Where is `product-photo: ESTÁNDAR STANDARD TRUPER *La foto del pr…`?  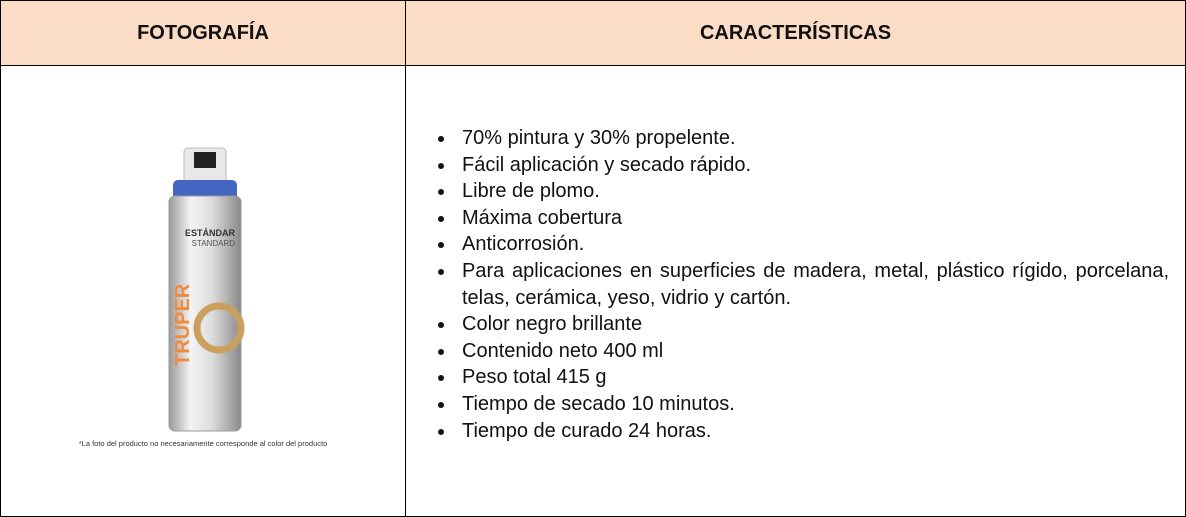
product-photo: ESTÁNDAR STANDARD TRUPER *La foto del pr… is located at coordinates (203, 297).